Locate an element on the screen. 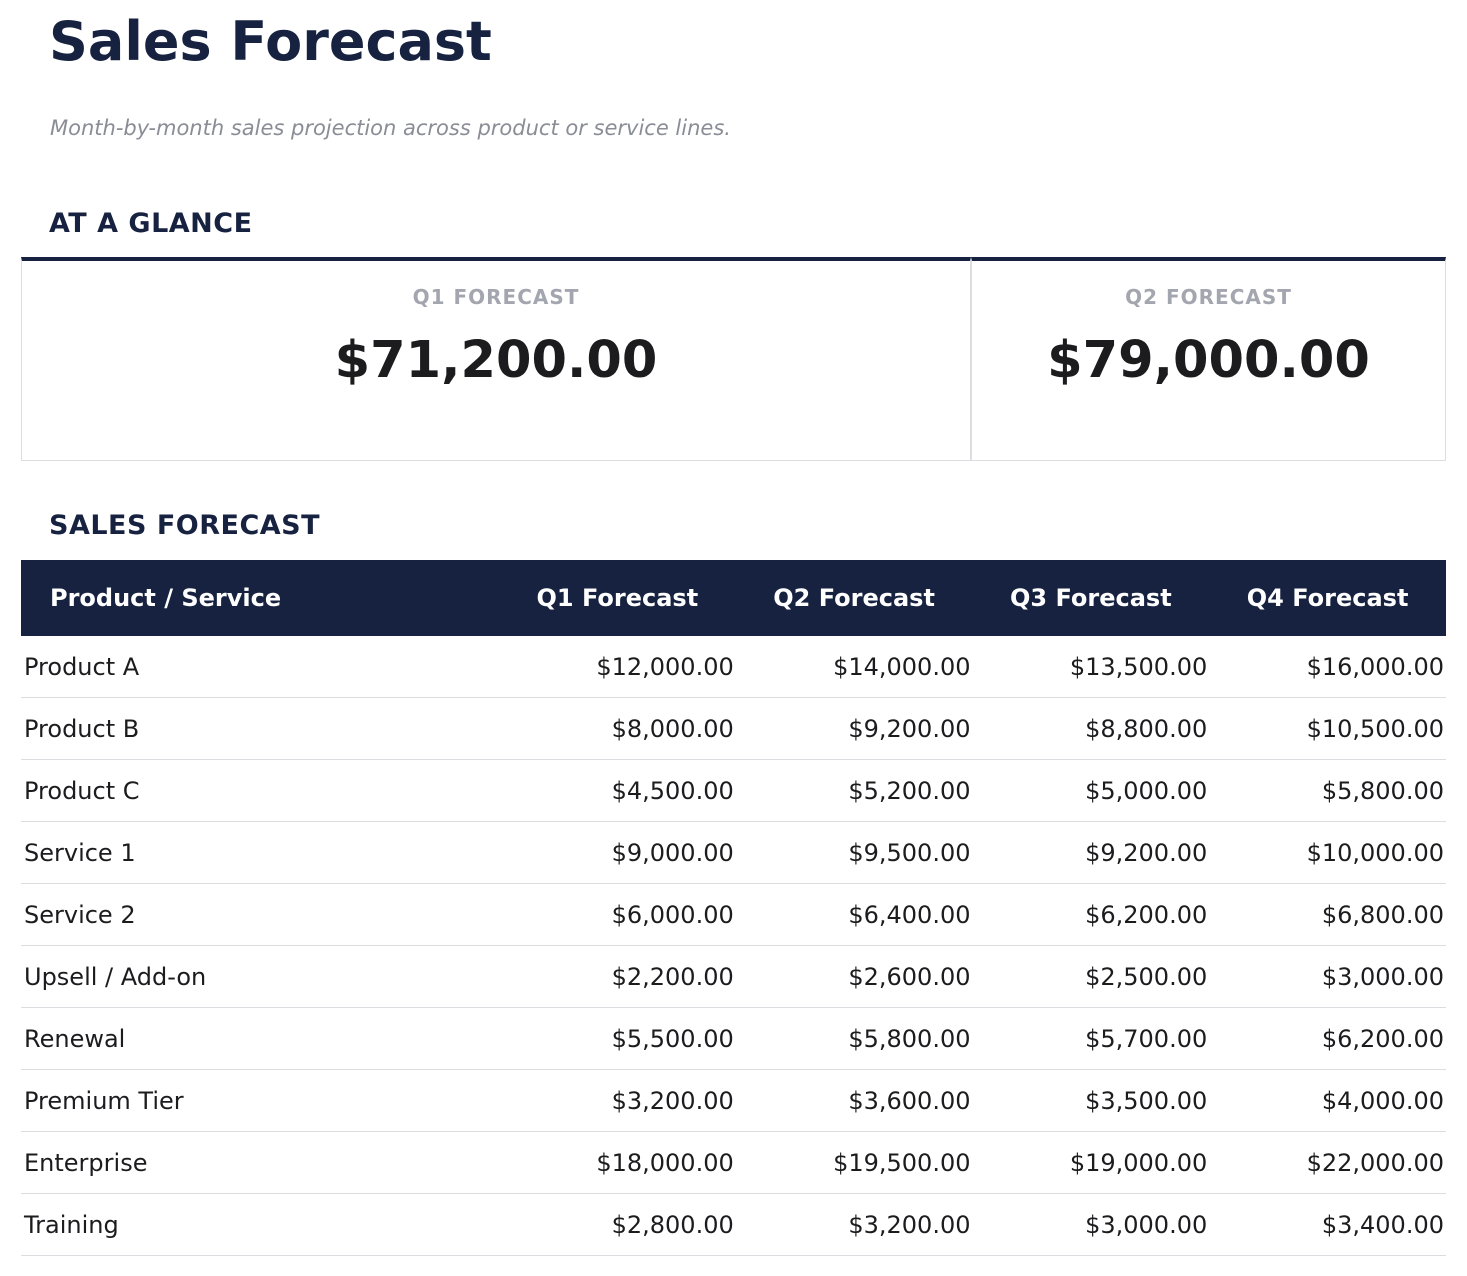  cell: $18,000.00 is located at coordinates (617, 1162).